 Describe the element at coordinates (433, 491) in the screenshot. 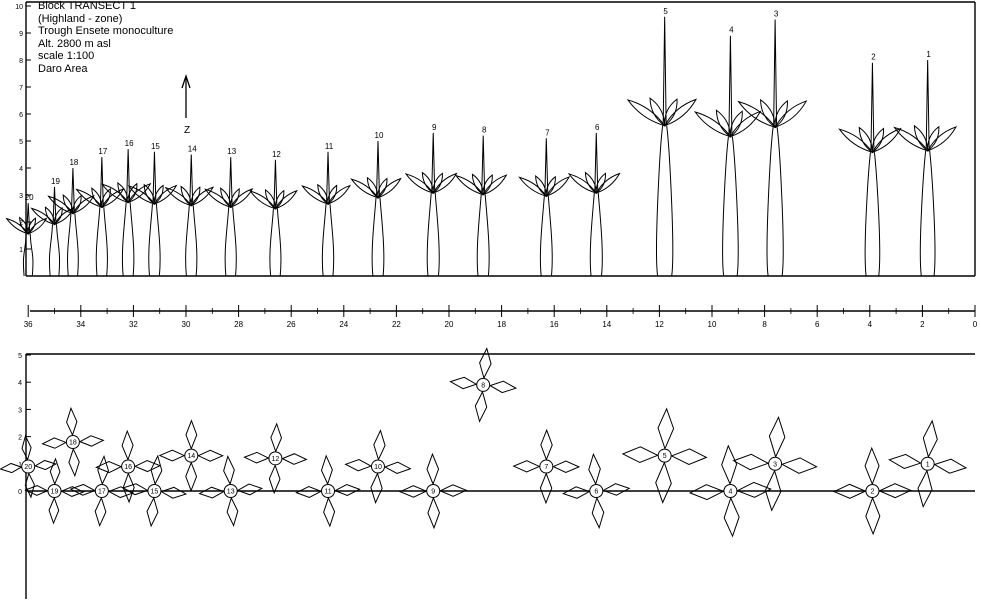

I see `plan-view-plant: 9` at that location.